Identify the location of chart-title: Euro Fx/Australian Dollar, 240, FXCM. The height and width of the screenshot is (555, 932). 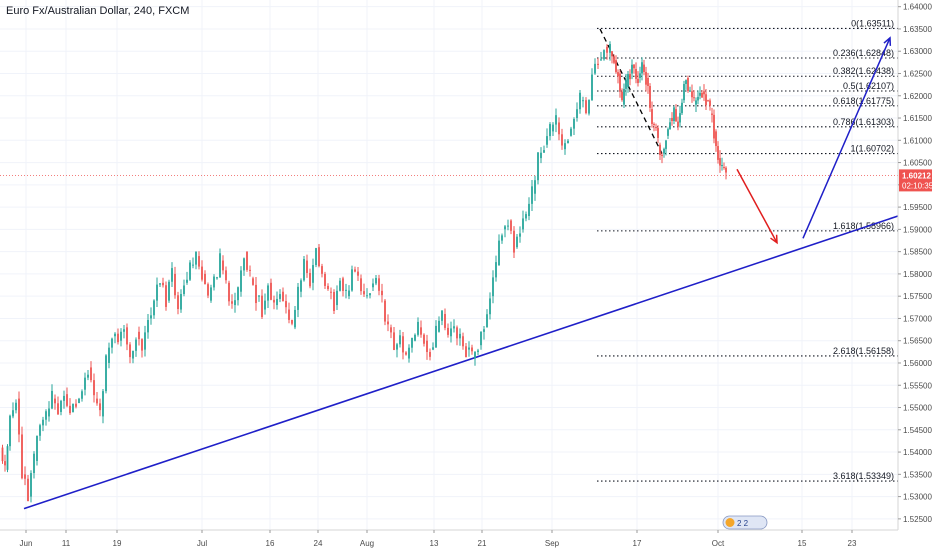
(98, 11).